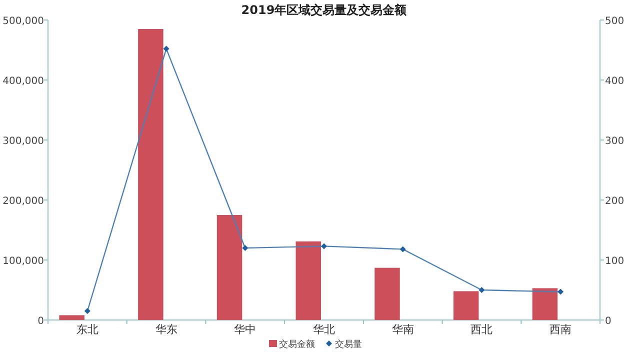 This screenshot has height=355, width=641. What do you see at coordinates (324, 329) in the screenshot?
I see `x-tick-label: 华北` at bounding box center [324, 329].